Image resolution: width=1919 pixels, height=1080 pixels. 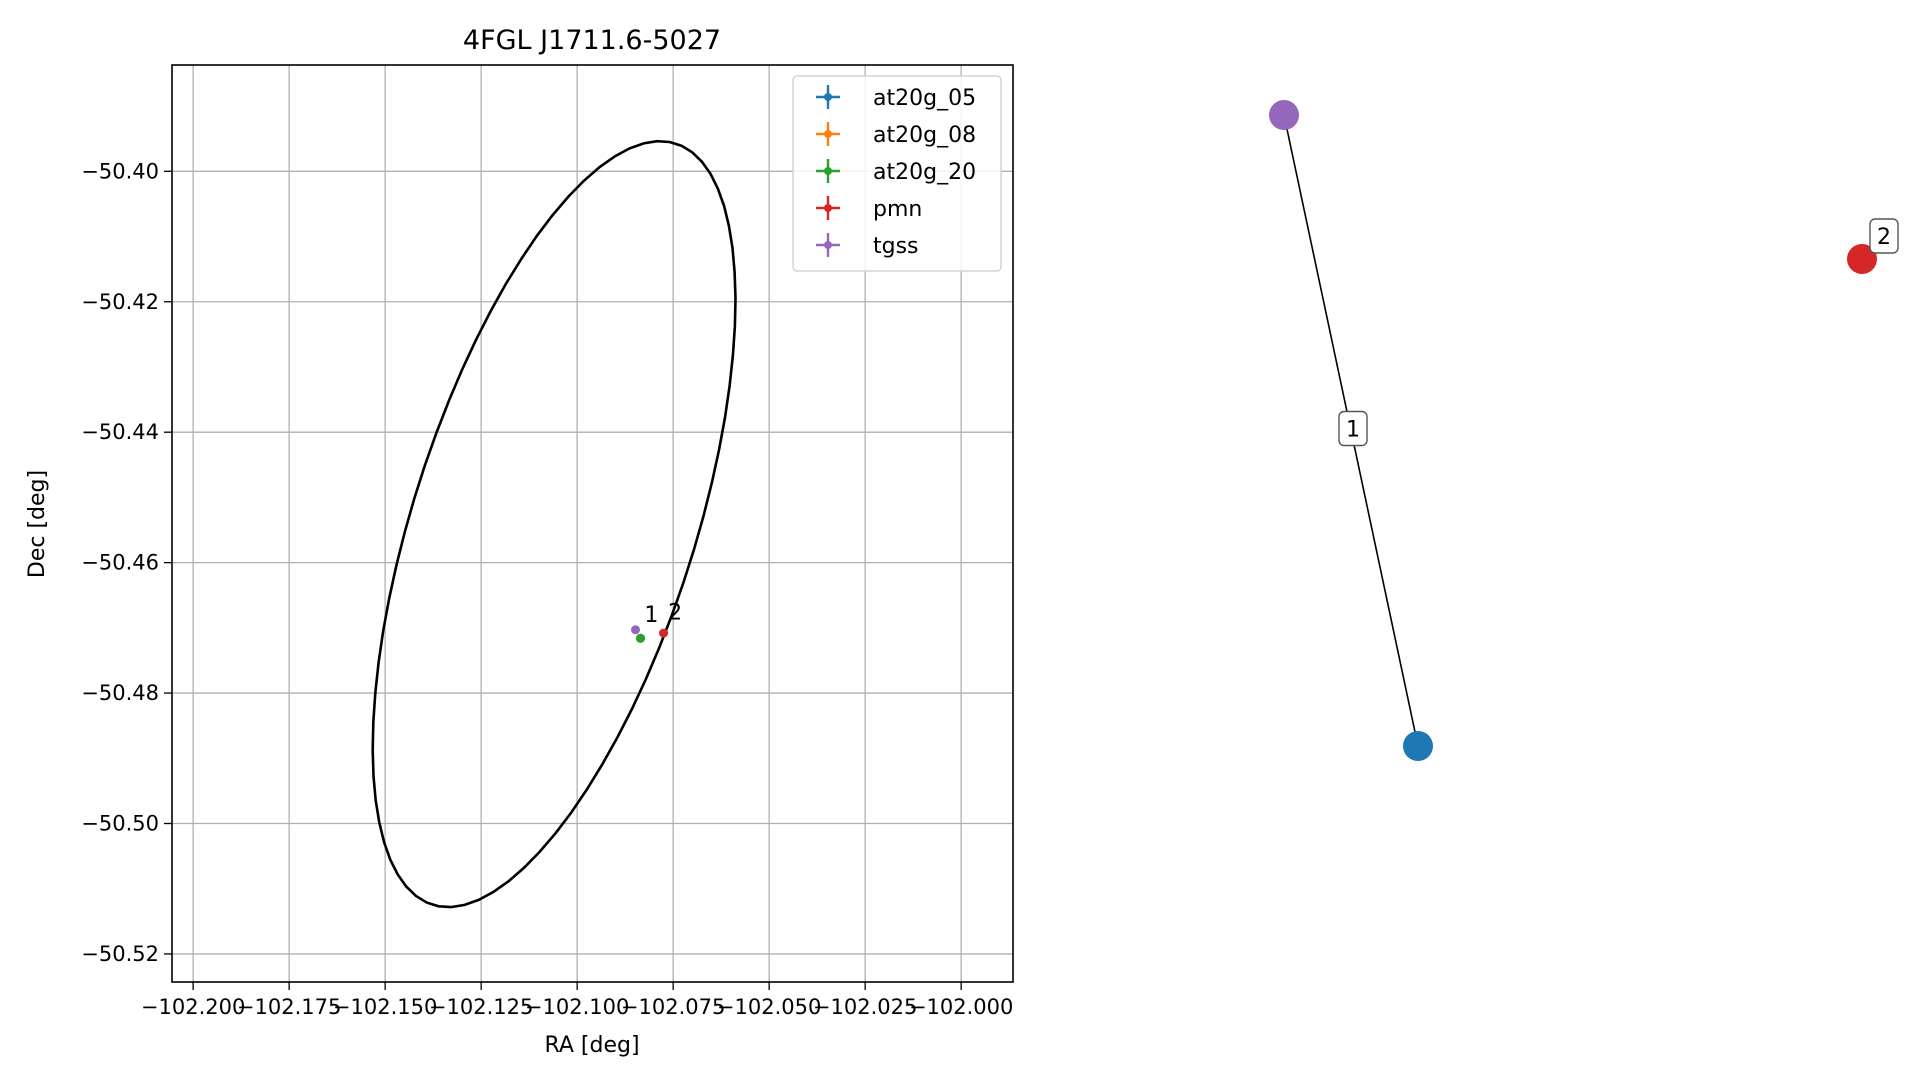 I want to click on y-tick-label: −50.50, so click(x=120, y=824).